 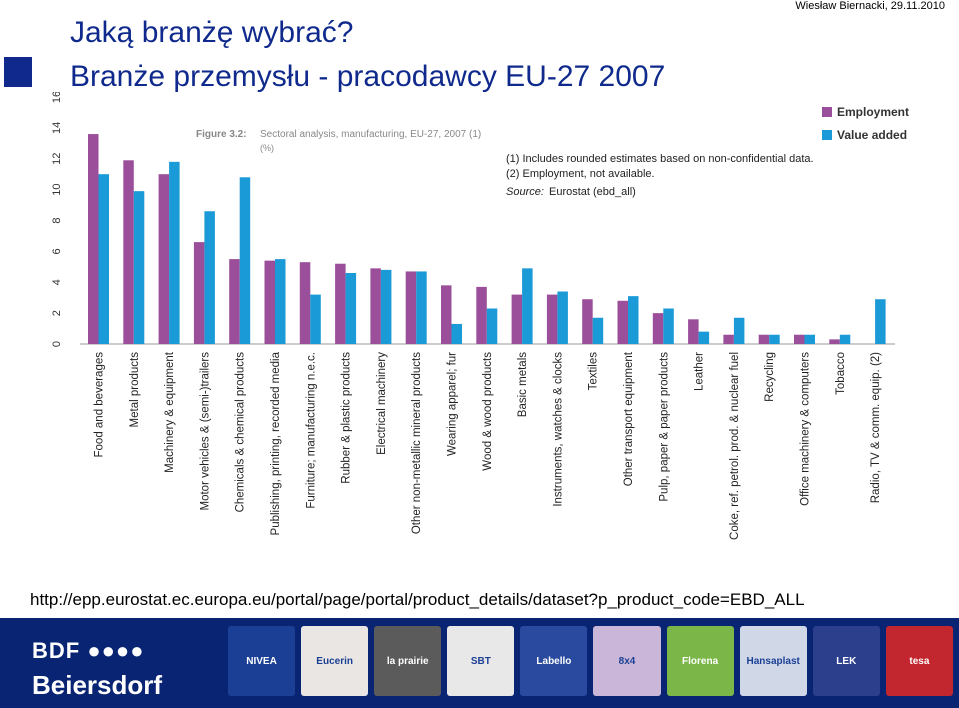 I want to click on y-tick-label: 2, so click(x=57, y=313).